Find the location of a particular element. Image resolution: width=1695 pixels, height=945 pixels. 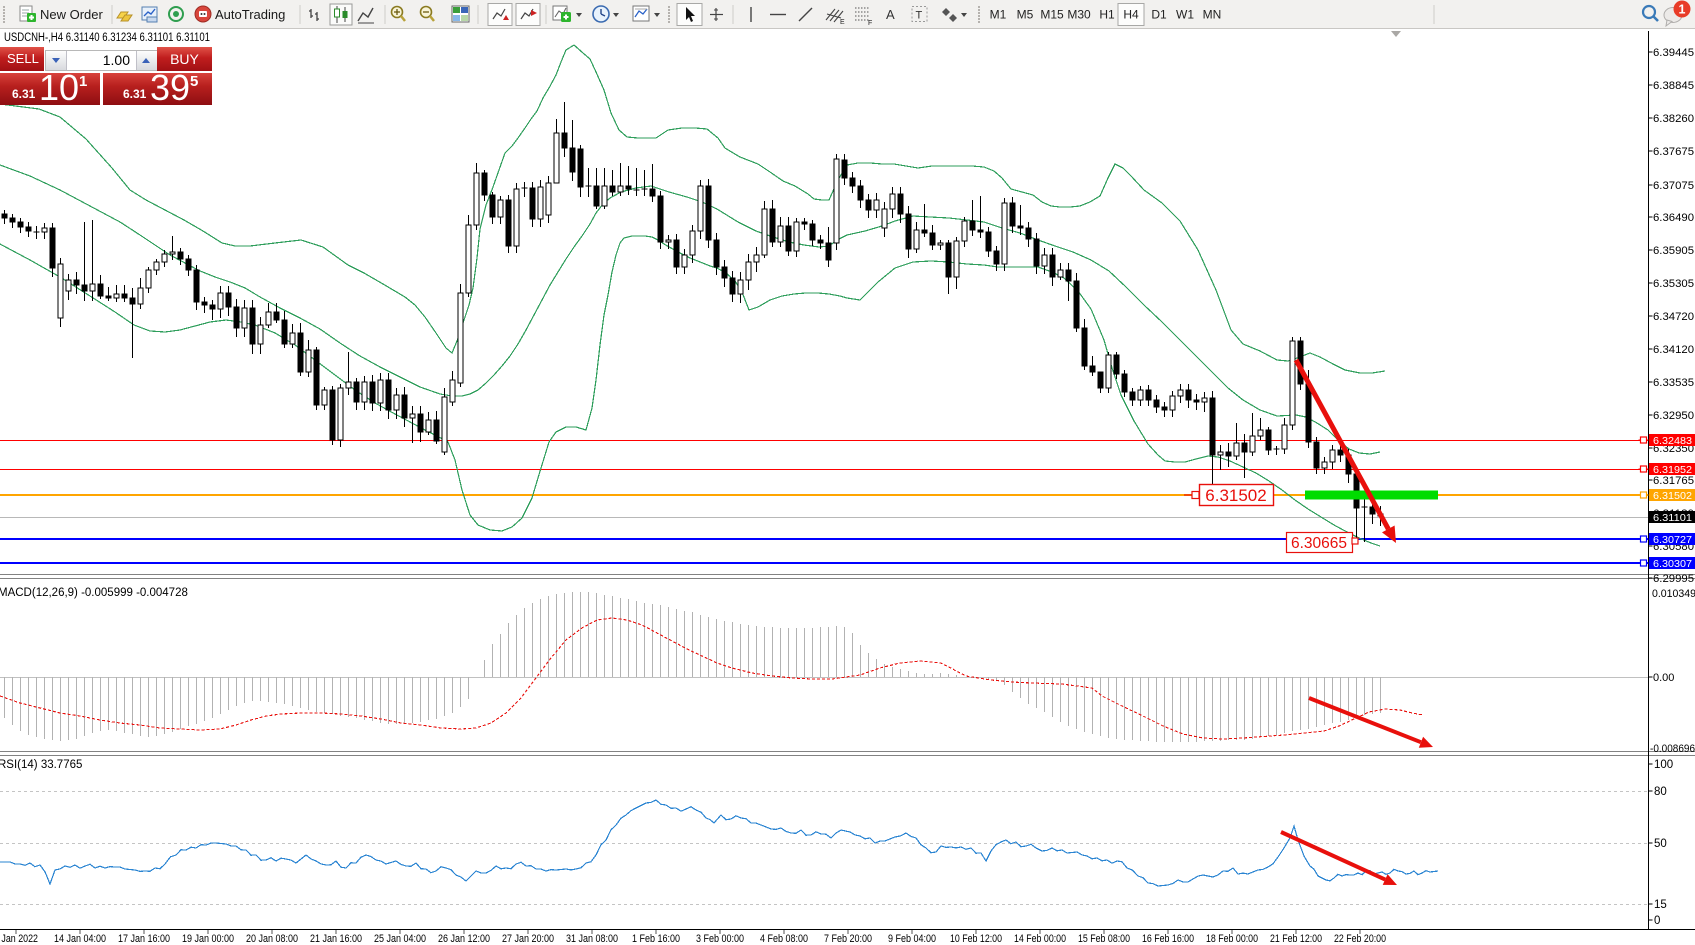

svg-text: RSI(14) 33.7765 is located at coordinates (41, 765).